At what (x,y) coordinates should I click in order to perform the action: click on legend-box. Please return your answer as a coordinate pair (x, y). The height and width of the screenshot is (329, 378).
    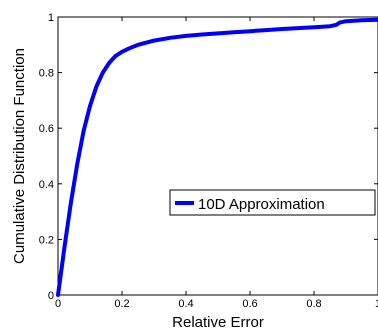
    Looking at the image, I should click on (272, 202).